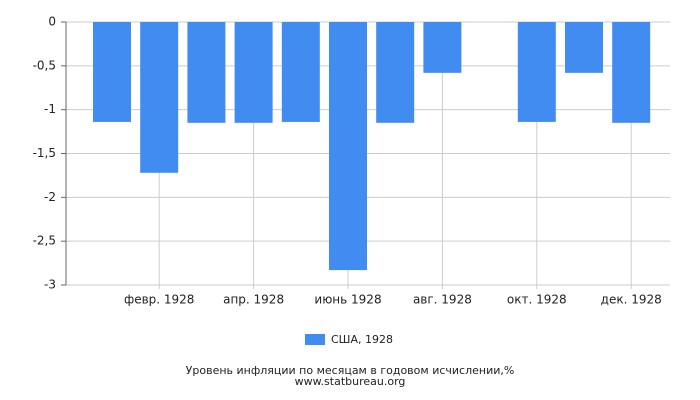  I want to click on y-tick-label: -1,5, so click(44, 153).